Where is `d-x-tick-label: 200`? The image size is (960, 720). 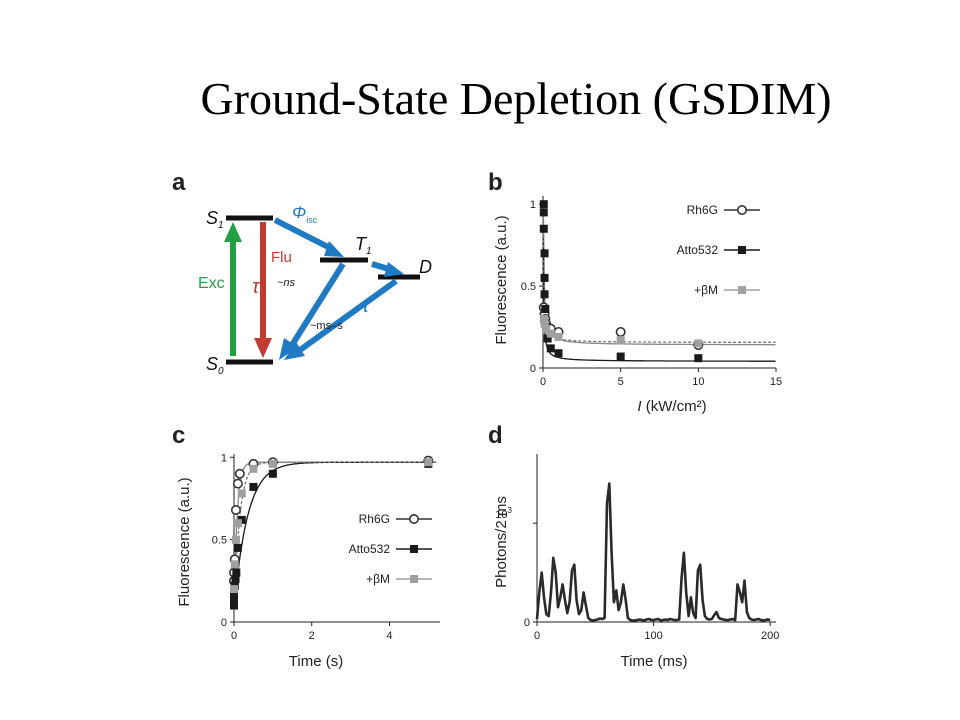
d-x-tick-label: 200 is located at coordinates (770, 636).